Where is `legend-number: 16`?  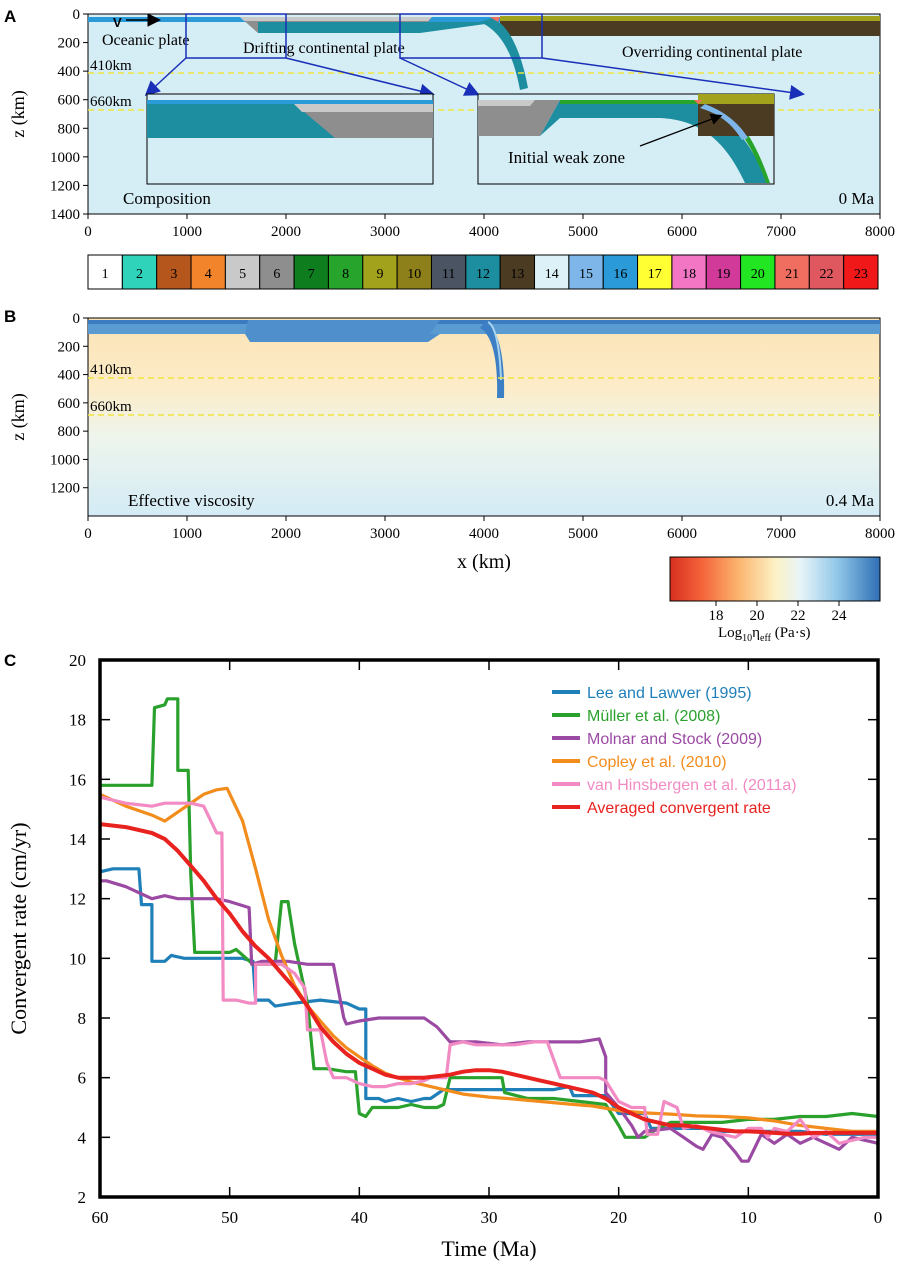 legend-number: 16 is located at coordinates (620, 274).